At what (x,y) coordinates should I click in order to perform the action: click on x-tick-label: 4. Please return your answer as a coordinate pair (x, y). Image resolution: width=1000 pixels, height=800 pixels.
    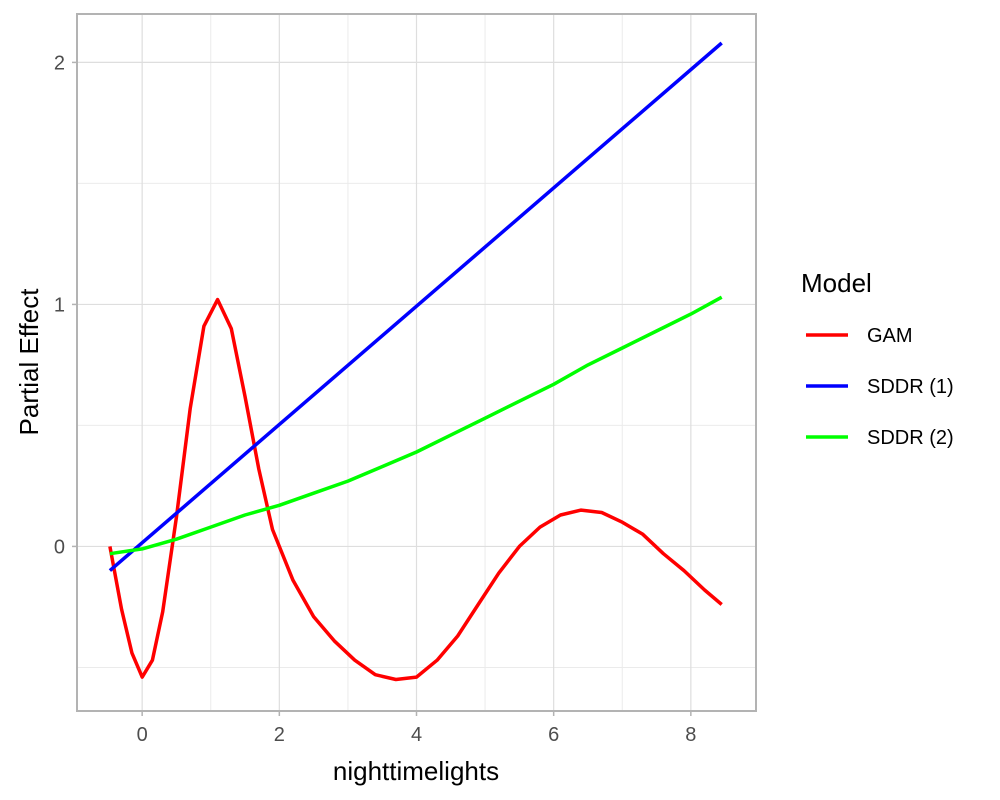
    Looking at the image, I should click on (416, 735).